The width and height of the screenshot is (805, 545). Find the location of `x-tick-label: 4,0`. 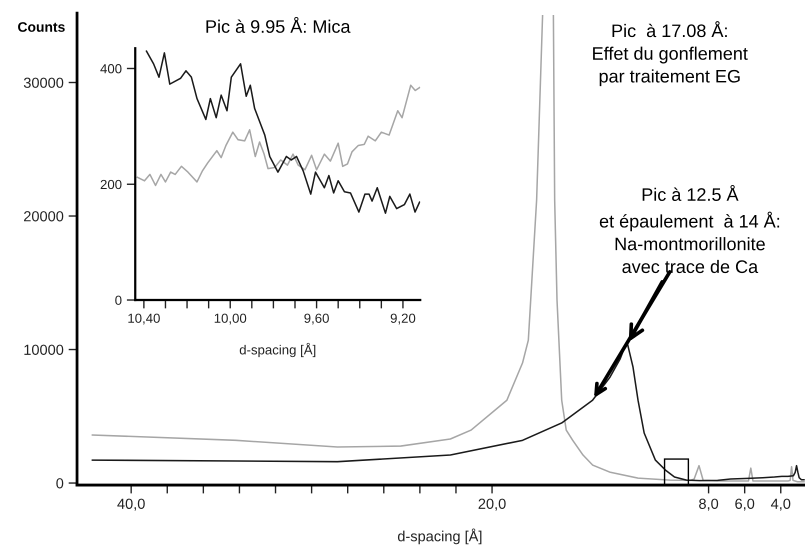

x-tick-label: 4,0 is located at coordinates (780, 504).